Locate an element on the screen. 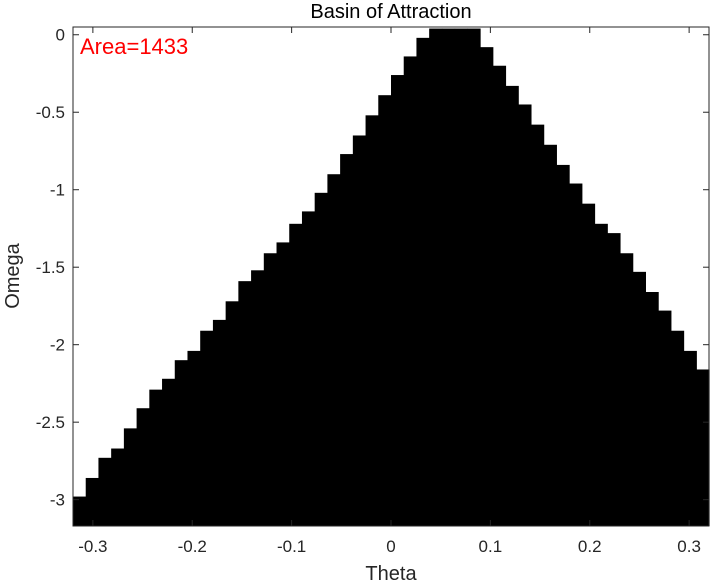 This screenshot has height=584, width=712. x-tick-label: -0.3 is located at coordinates (92, 546).